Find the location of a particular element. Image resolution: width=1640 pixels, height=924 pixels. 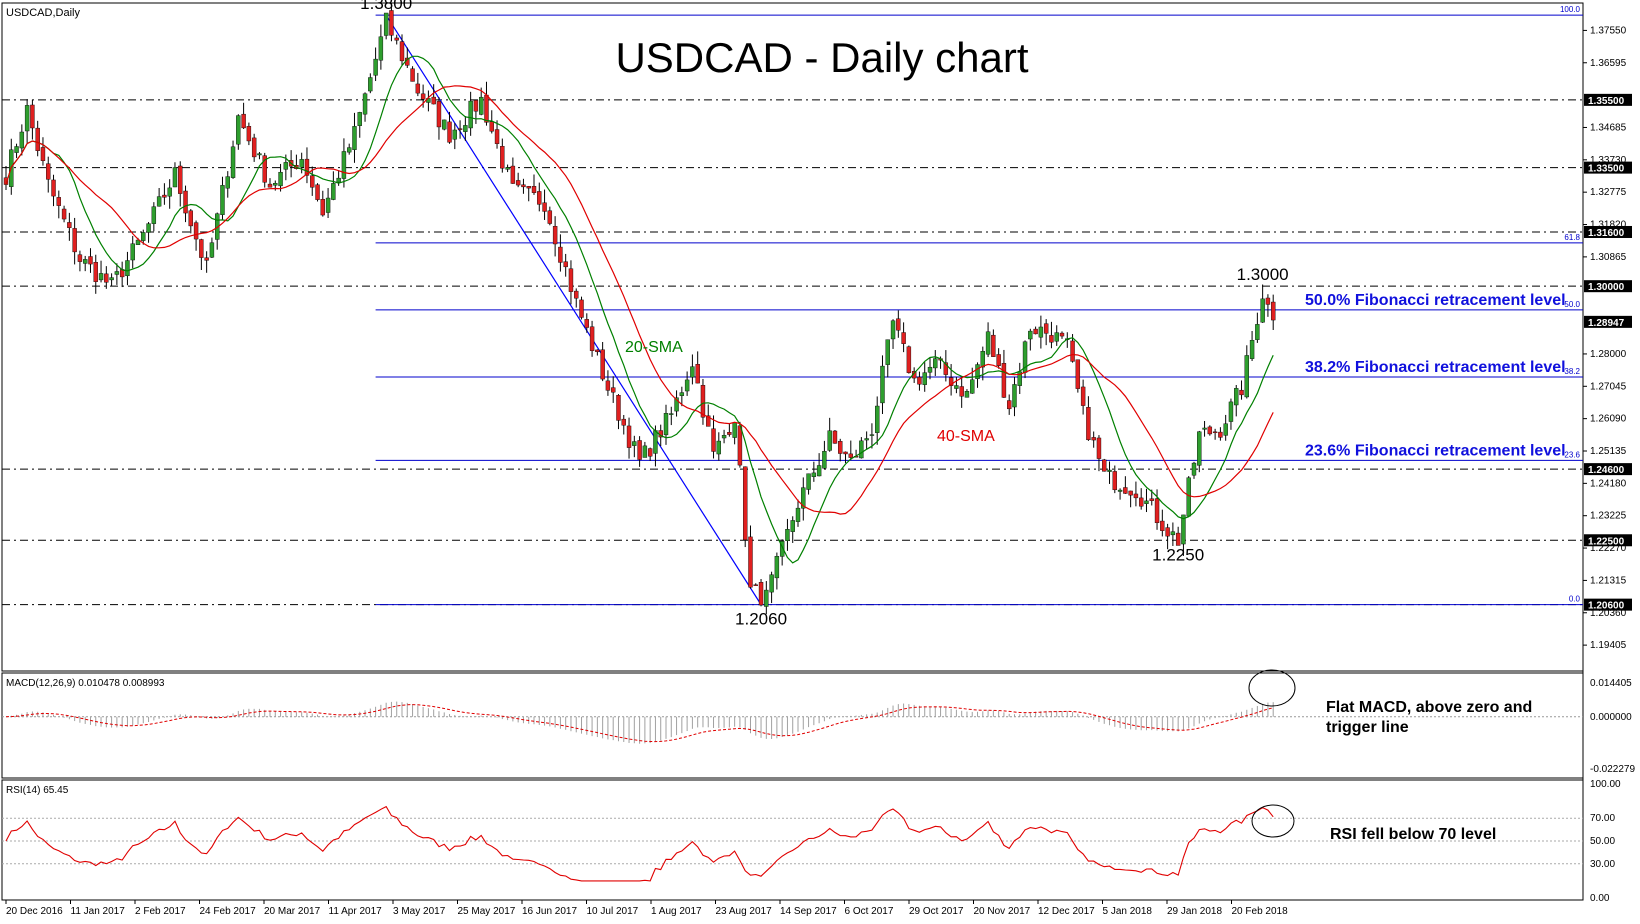

date-tick-label: 6 Oct 2017 is located at coordinates (869, 911).